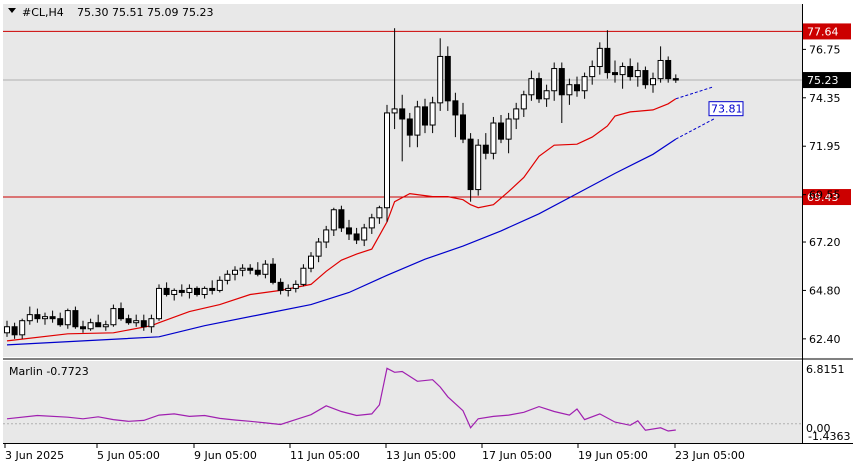 This screenshot has height=467, width=853. I want to click on symbol-label: #CL,H4, so click(43, 12).